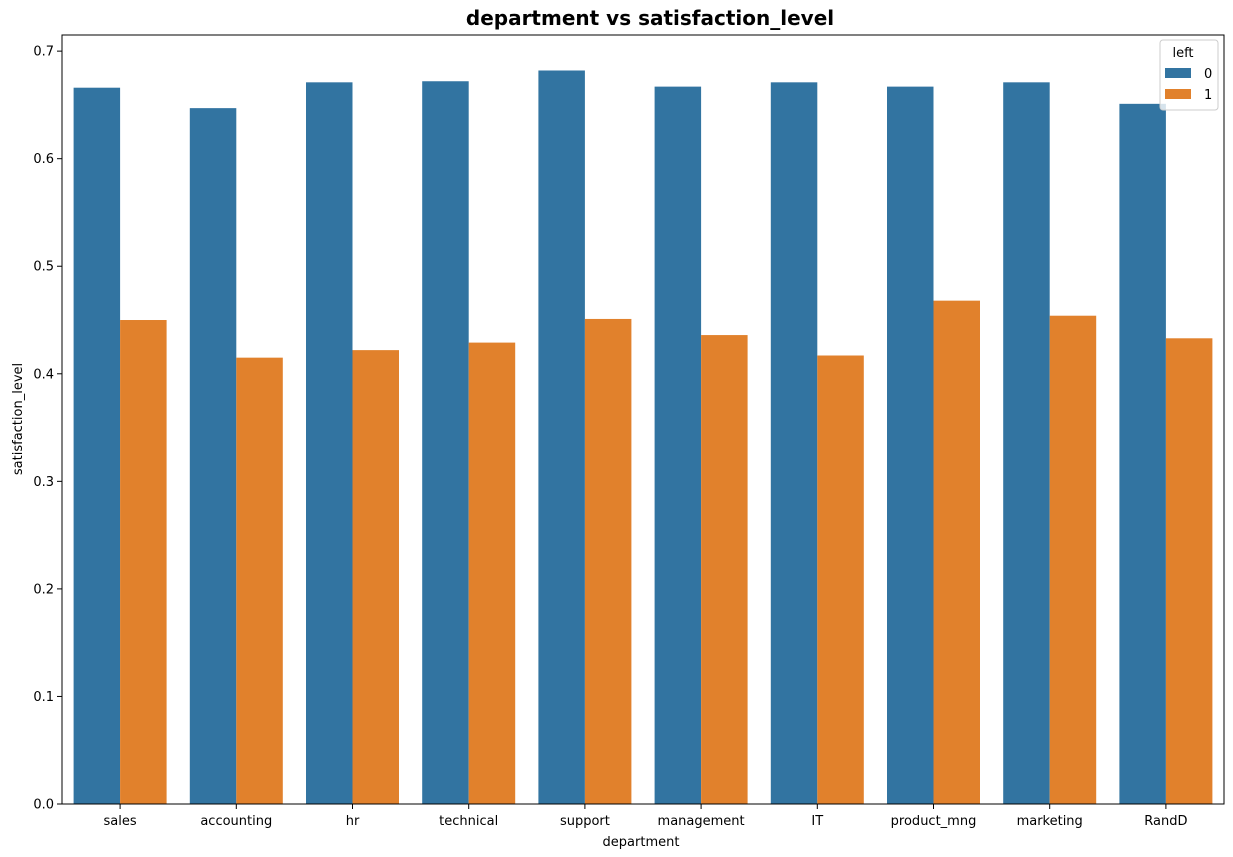 Image resolution: width=1233 pixels, height=857 pixels. I want to click on y-tick-label: 0.7, so click(43, 52).